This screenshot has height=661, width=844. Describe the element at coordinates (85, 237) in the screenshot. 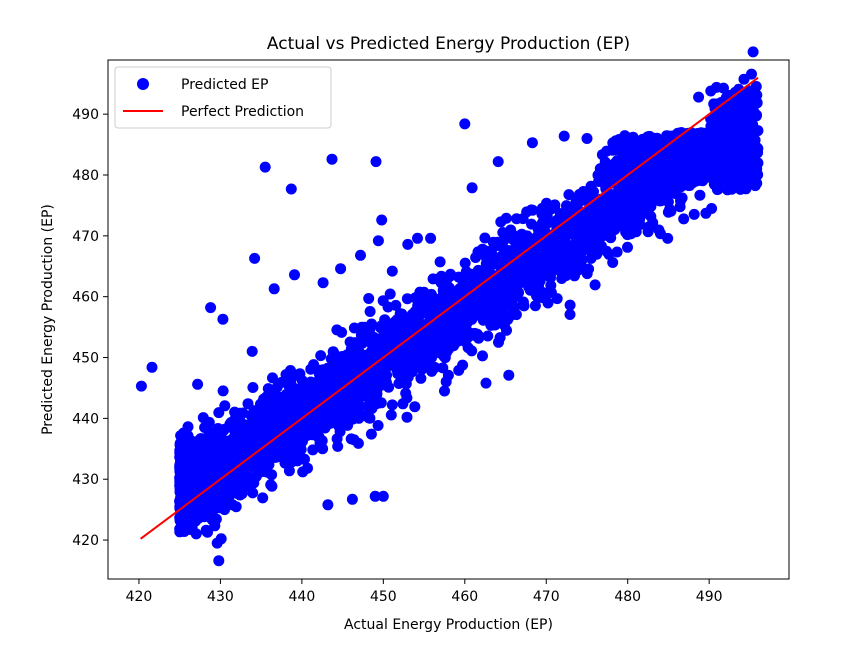

I see `y-tick-label: 470` at that location.